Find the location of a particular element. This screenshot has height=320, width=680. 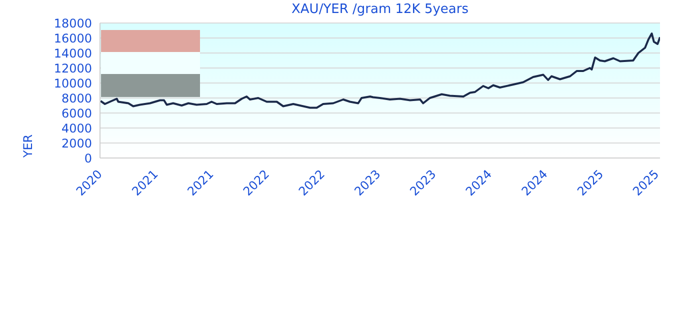

y-tick-label: 4000 is located at coordinates (76, 128).